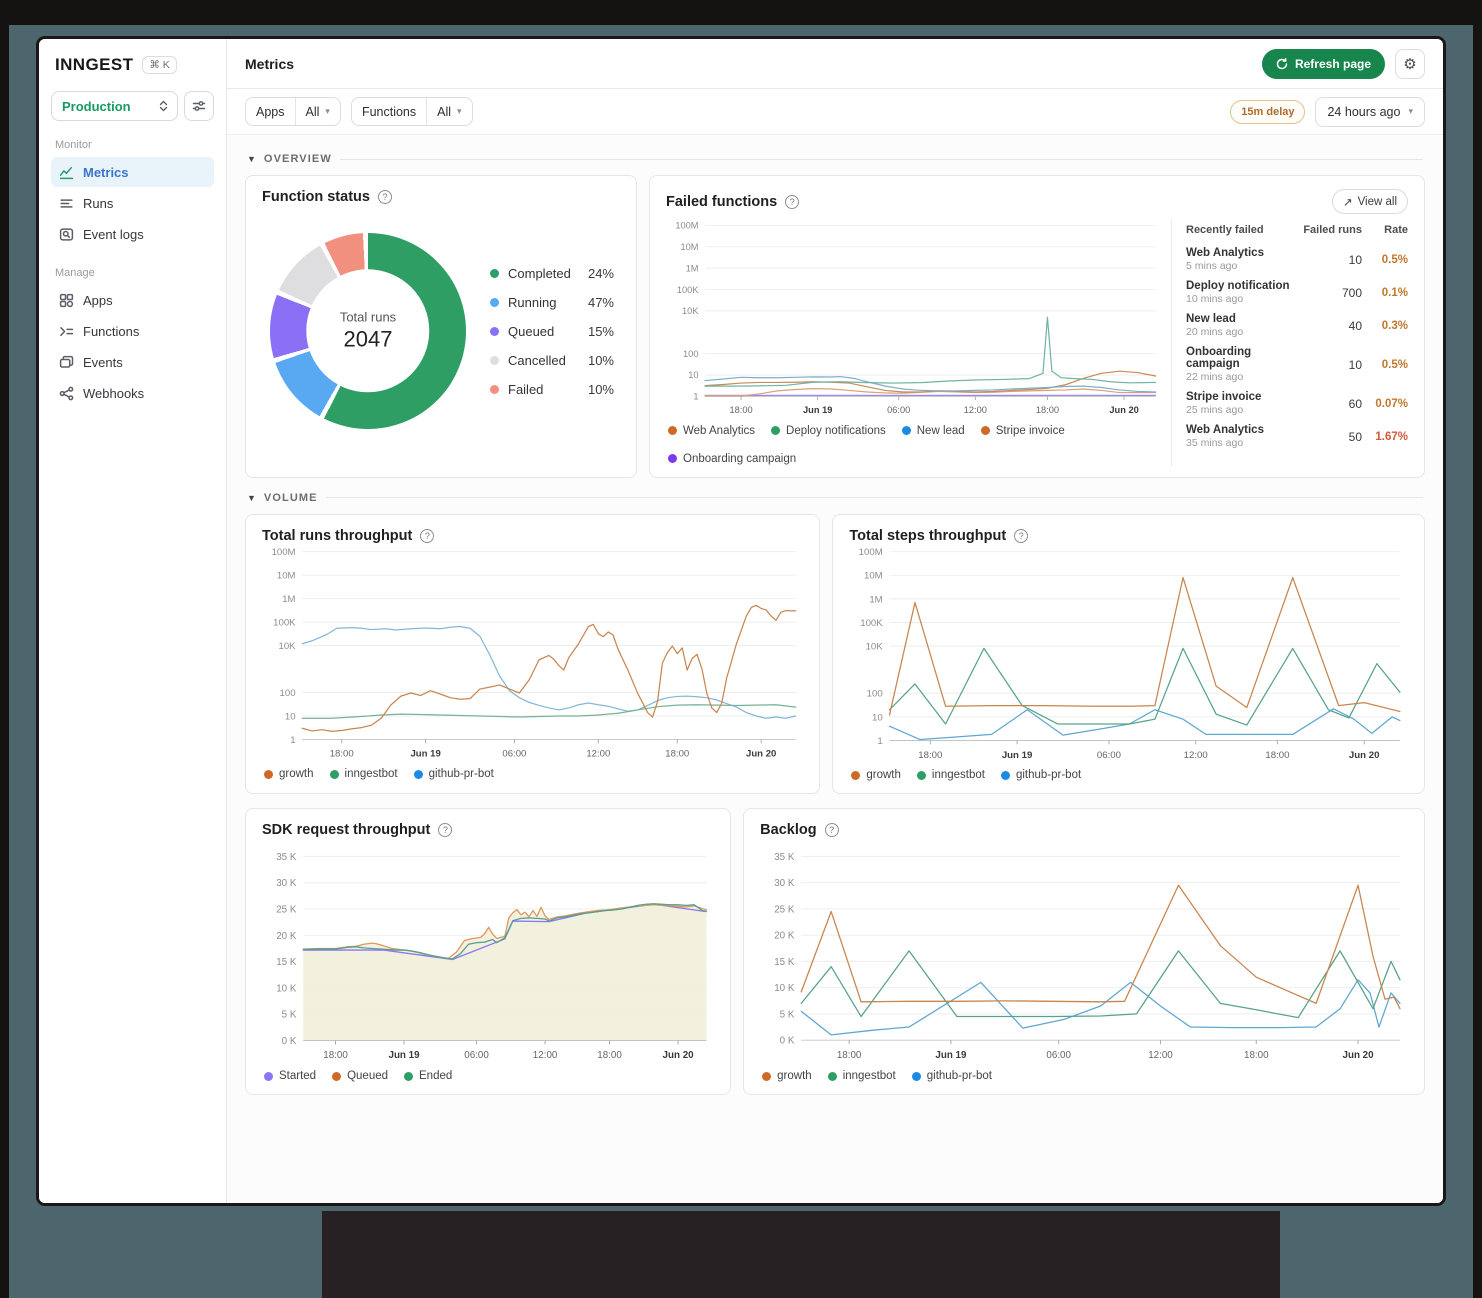 The image size is (1482, 1298). I want to click on taskbar-shadow, so click(801, 1254).